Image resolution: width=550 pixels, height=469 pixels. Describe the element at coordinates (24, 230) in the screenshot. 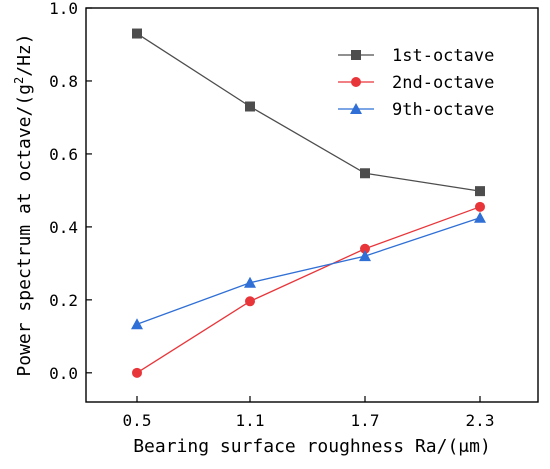

I see `y-axis-title-prefix: Power spectrum at octave/(g` at that location.